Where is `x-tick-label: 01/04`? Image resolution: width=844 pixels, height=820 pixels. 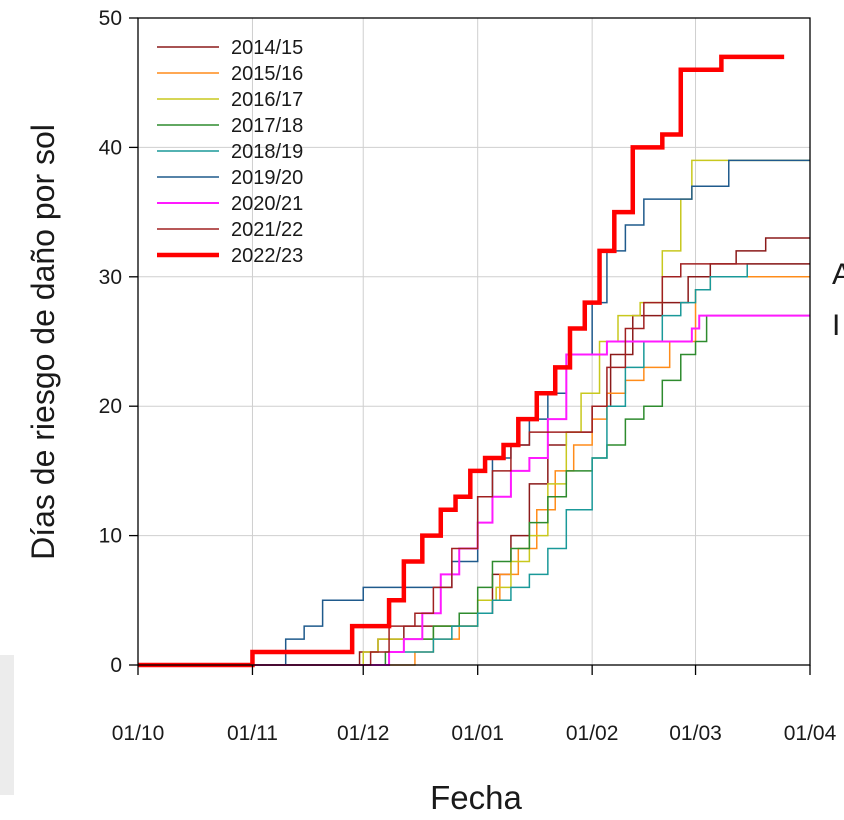 x-tick-label: 01/04 is located at coordinates (810, 733).